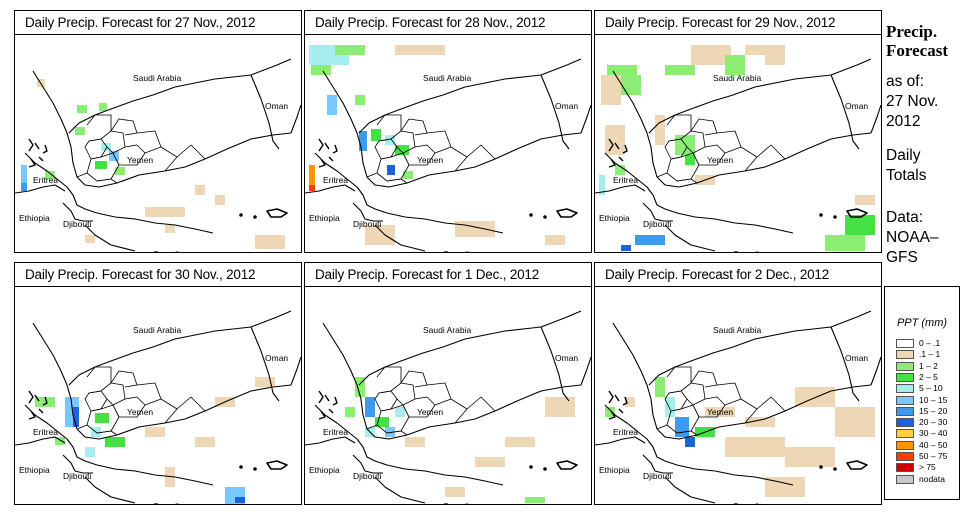 This screenshot has height=521, width=971. I want to click on oman-coast, so click(876, 119).